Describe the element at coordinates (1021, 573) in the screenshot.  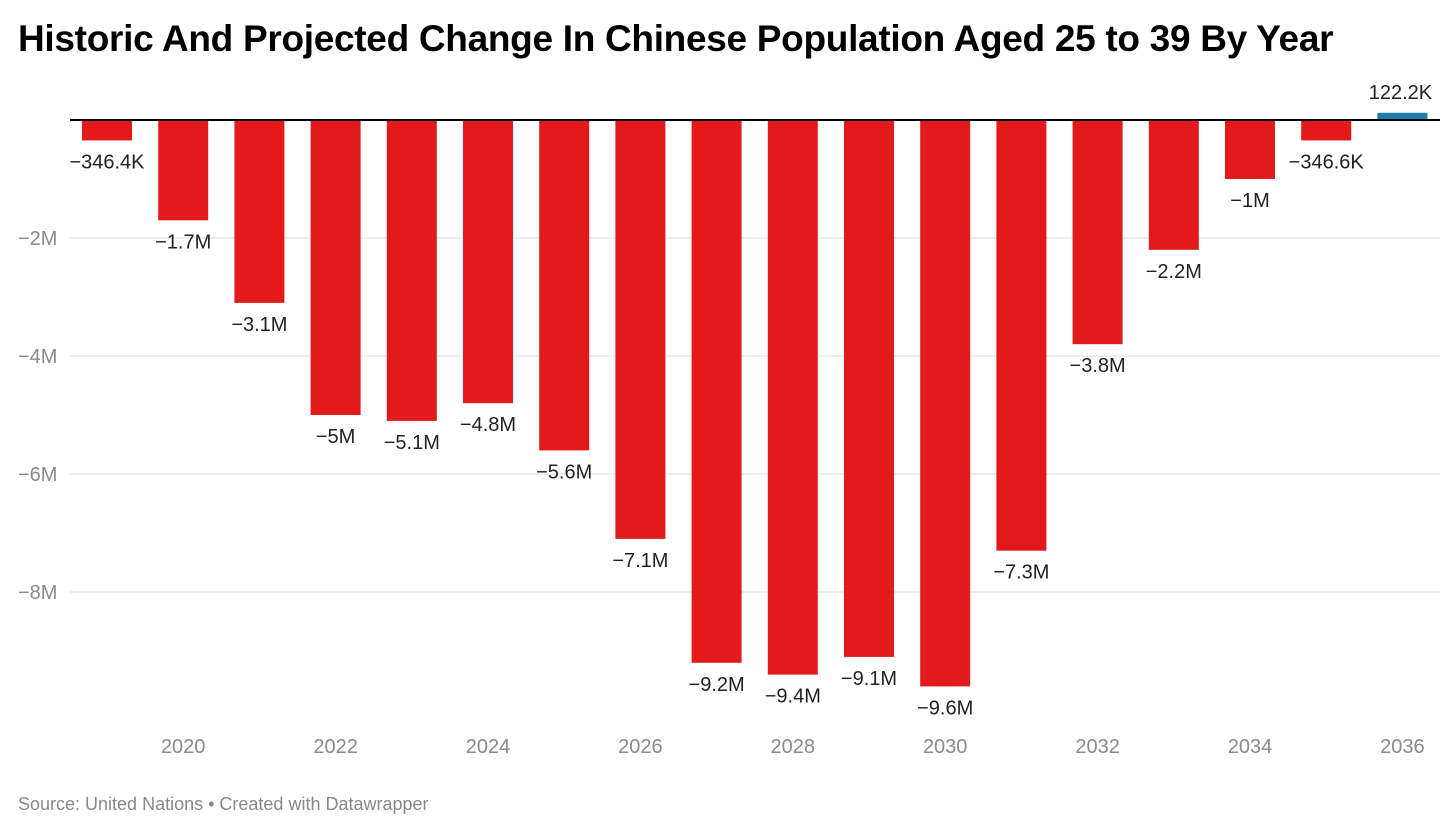
I see `value-label: −7.3M` at that location.